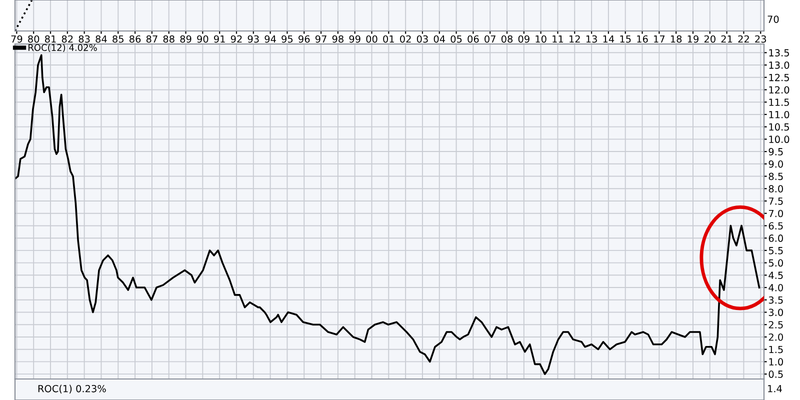 This screenshot has height=400, width=800. Describe the element at coordinates (775, 312) in the screenshot. I see `y-tick-label: 3.0` at that location.